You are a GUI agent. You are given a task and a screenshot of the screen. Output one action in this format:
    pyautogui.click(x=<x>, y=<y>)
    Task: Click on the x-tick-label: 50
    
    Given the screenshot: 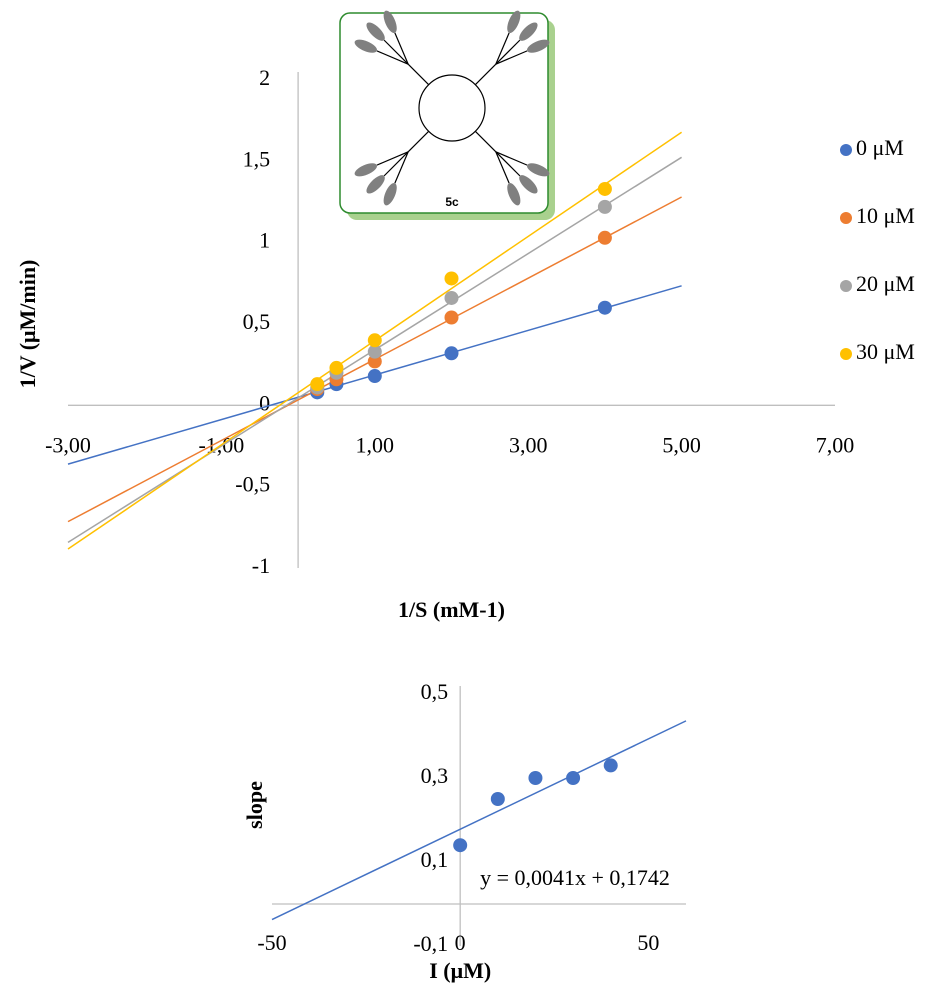 What is the action you would take?
    pyautogui.click(x=648, y=942)
    